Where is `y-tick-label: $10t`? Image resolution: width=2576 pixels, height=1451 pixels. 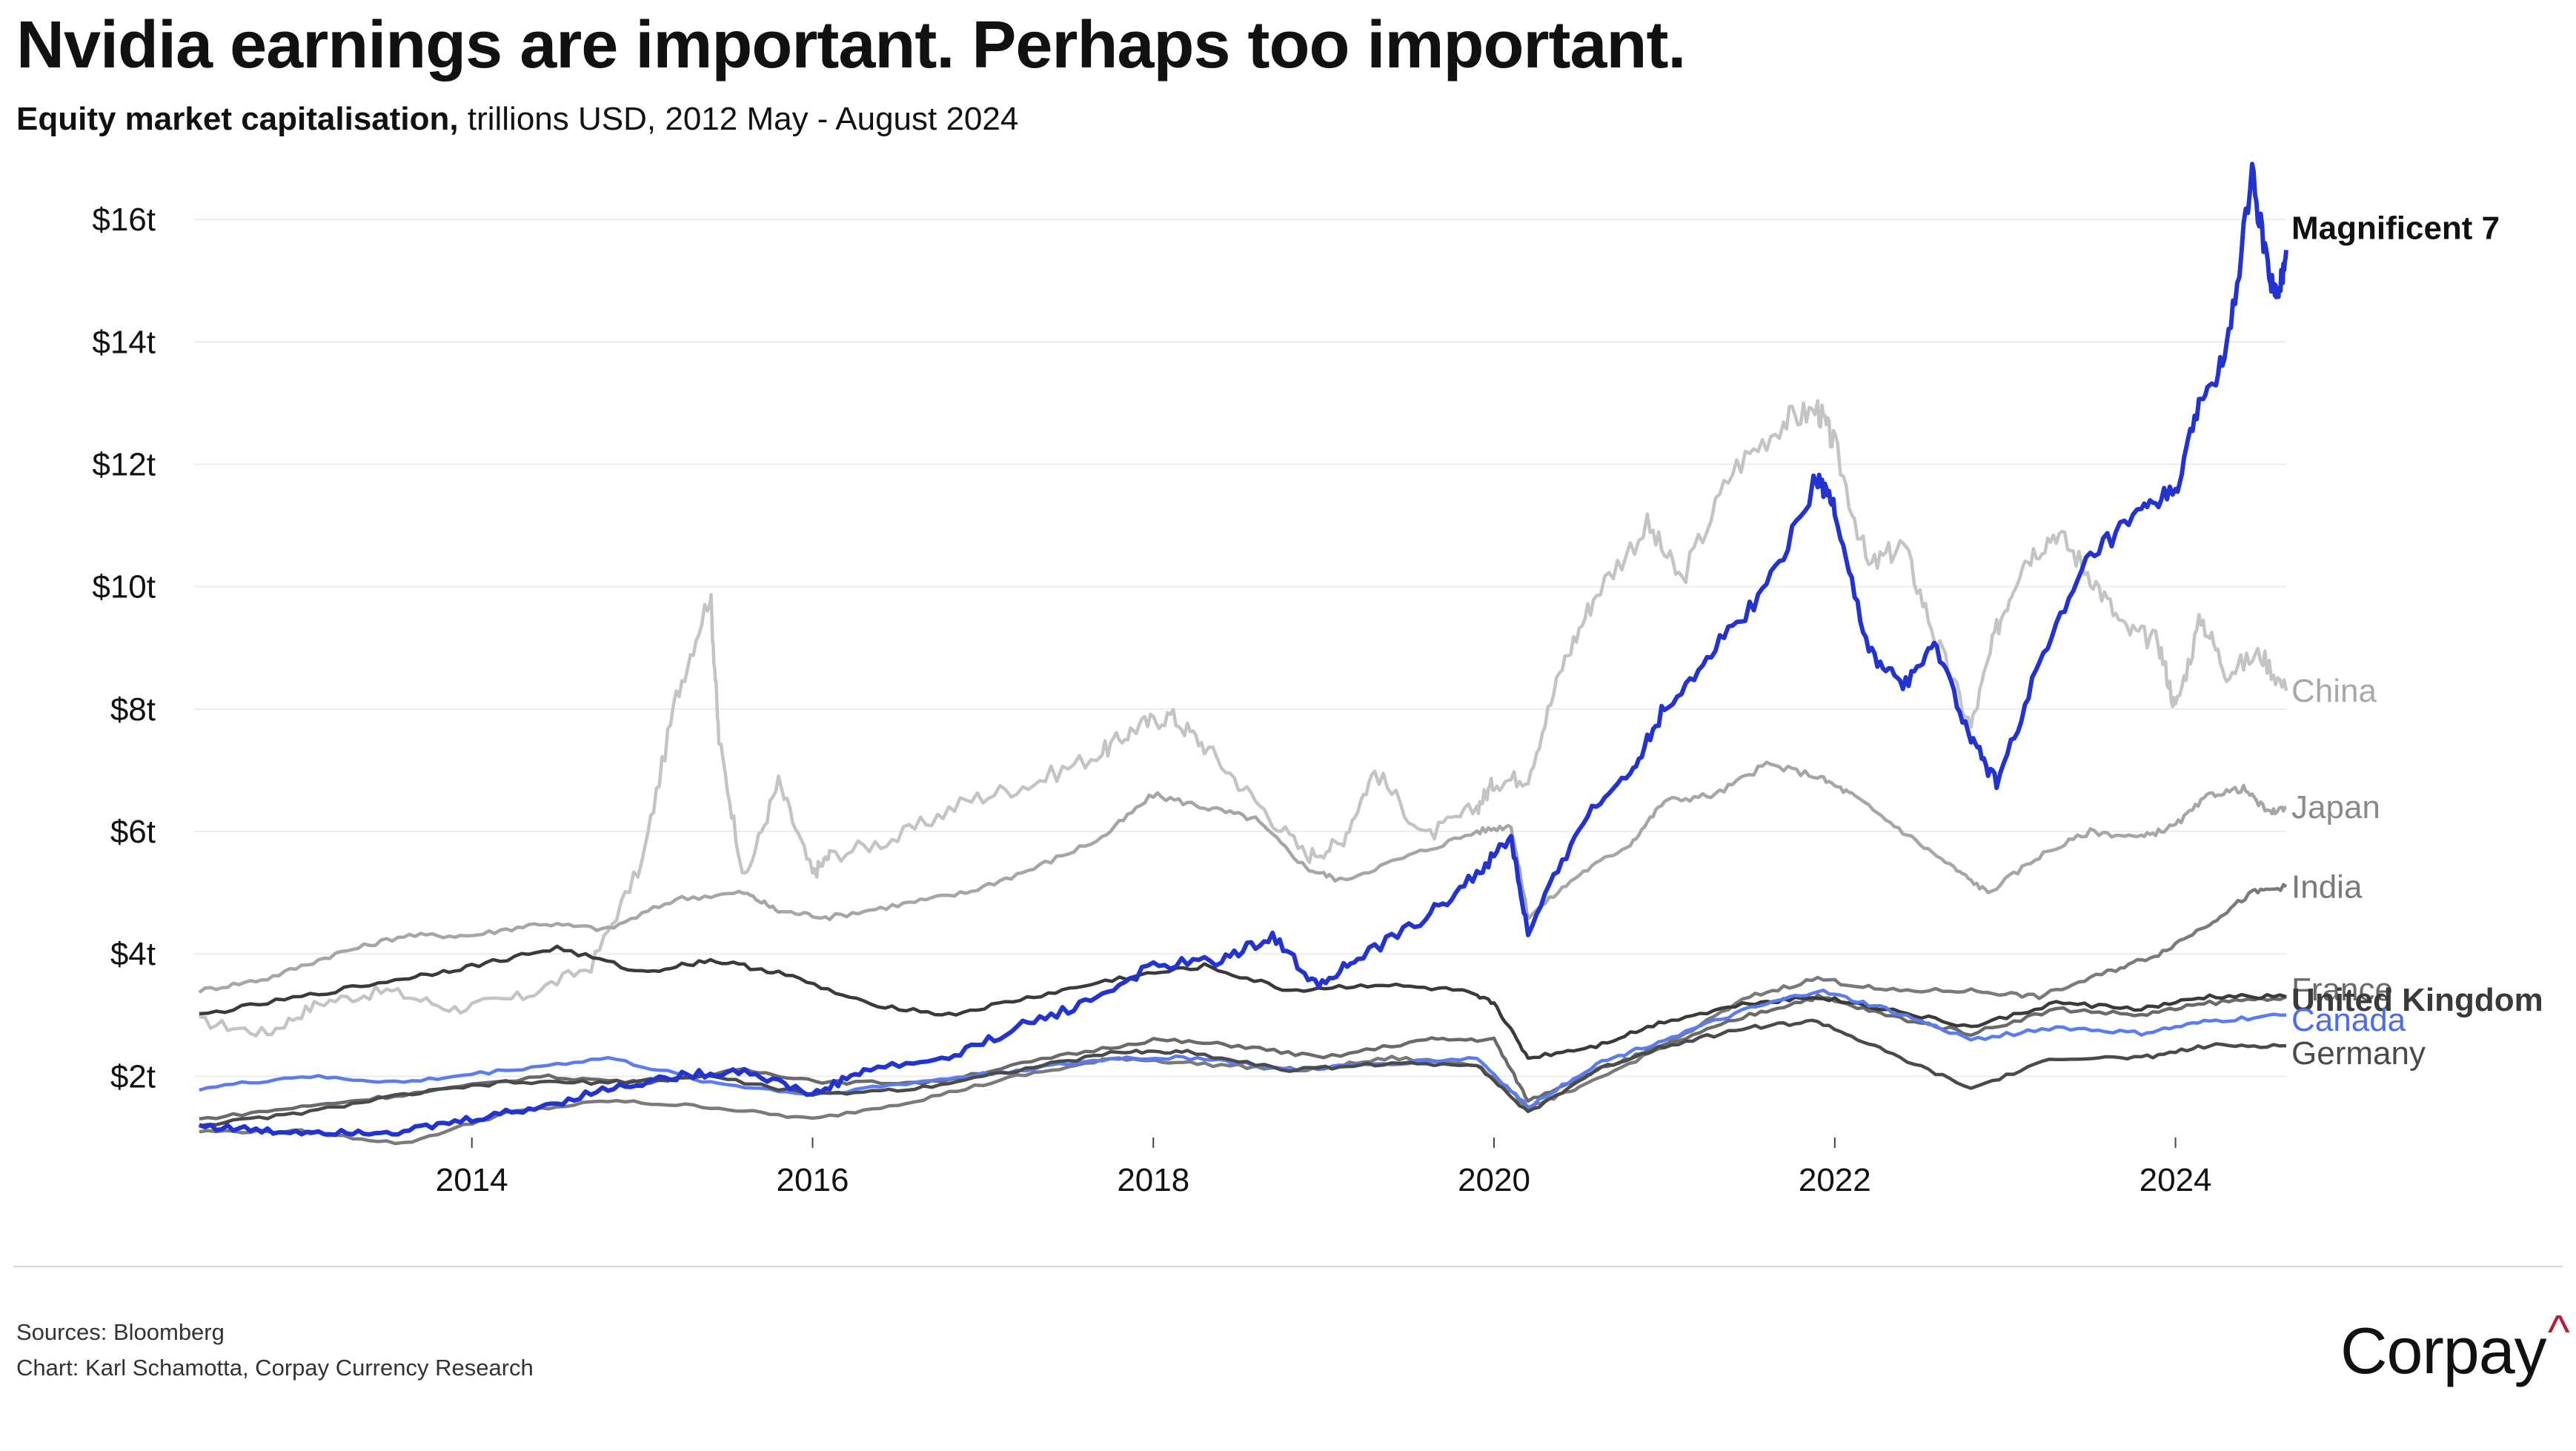
y-tick-label: $10t is located at coordinates (124, 587).